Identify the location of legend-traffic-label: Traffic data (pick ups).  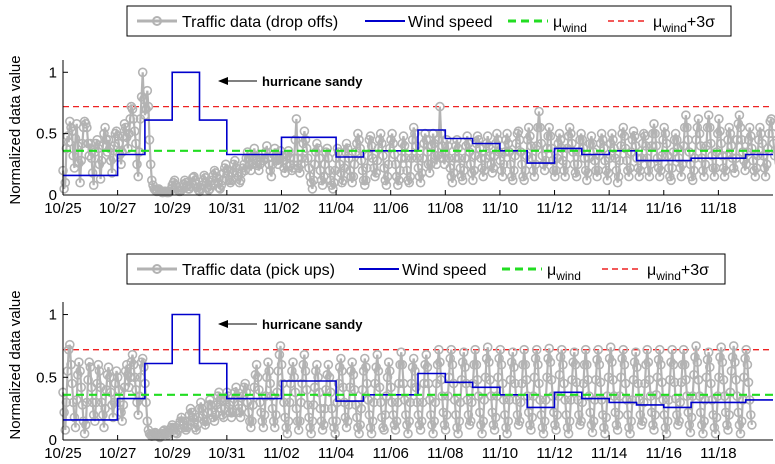
(258, 270).